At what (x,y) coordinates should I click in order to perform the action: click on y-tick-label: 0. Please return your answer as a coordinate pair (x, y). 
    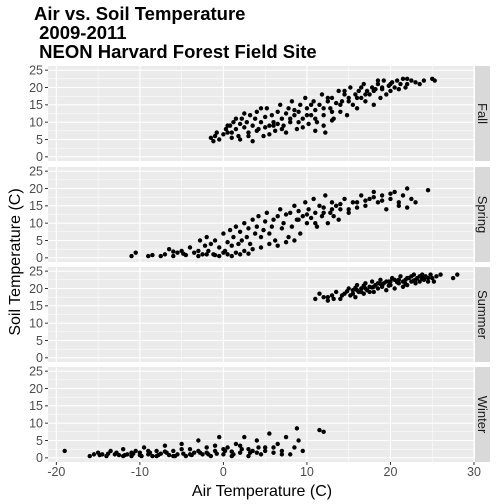
    Looking at the image, I should click on (39, 157).